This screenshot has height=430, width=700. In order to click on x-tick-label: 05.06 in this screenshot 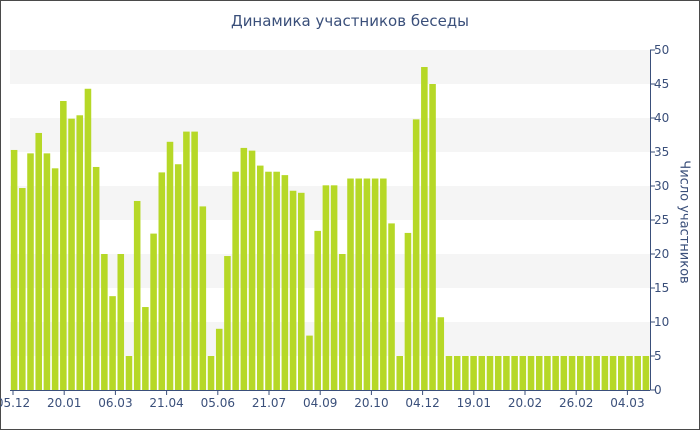, I will do `click(218, 403)`.